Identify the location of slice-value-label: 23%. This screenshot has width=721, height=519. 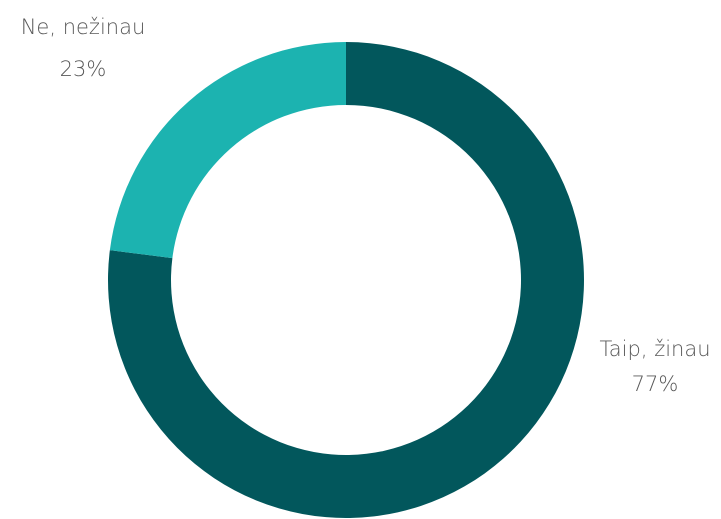
(83, 69).